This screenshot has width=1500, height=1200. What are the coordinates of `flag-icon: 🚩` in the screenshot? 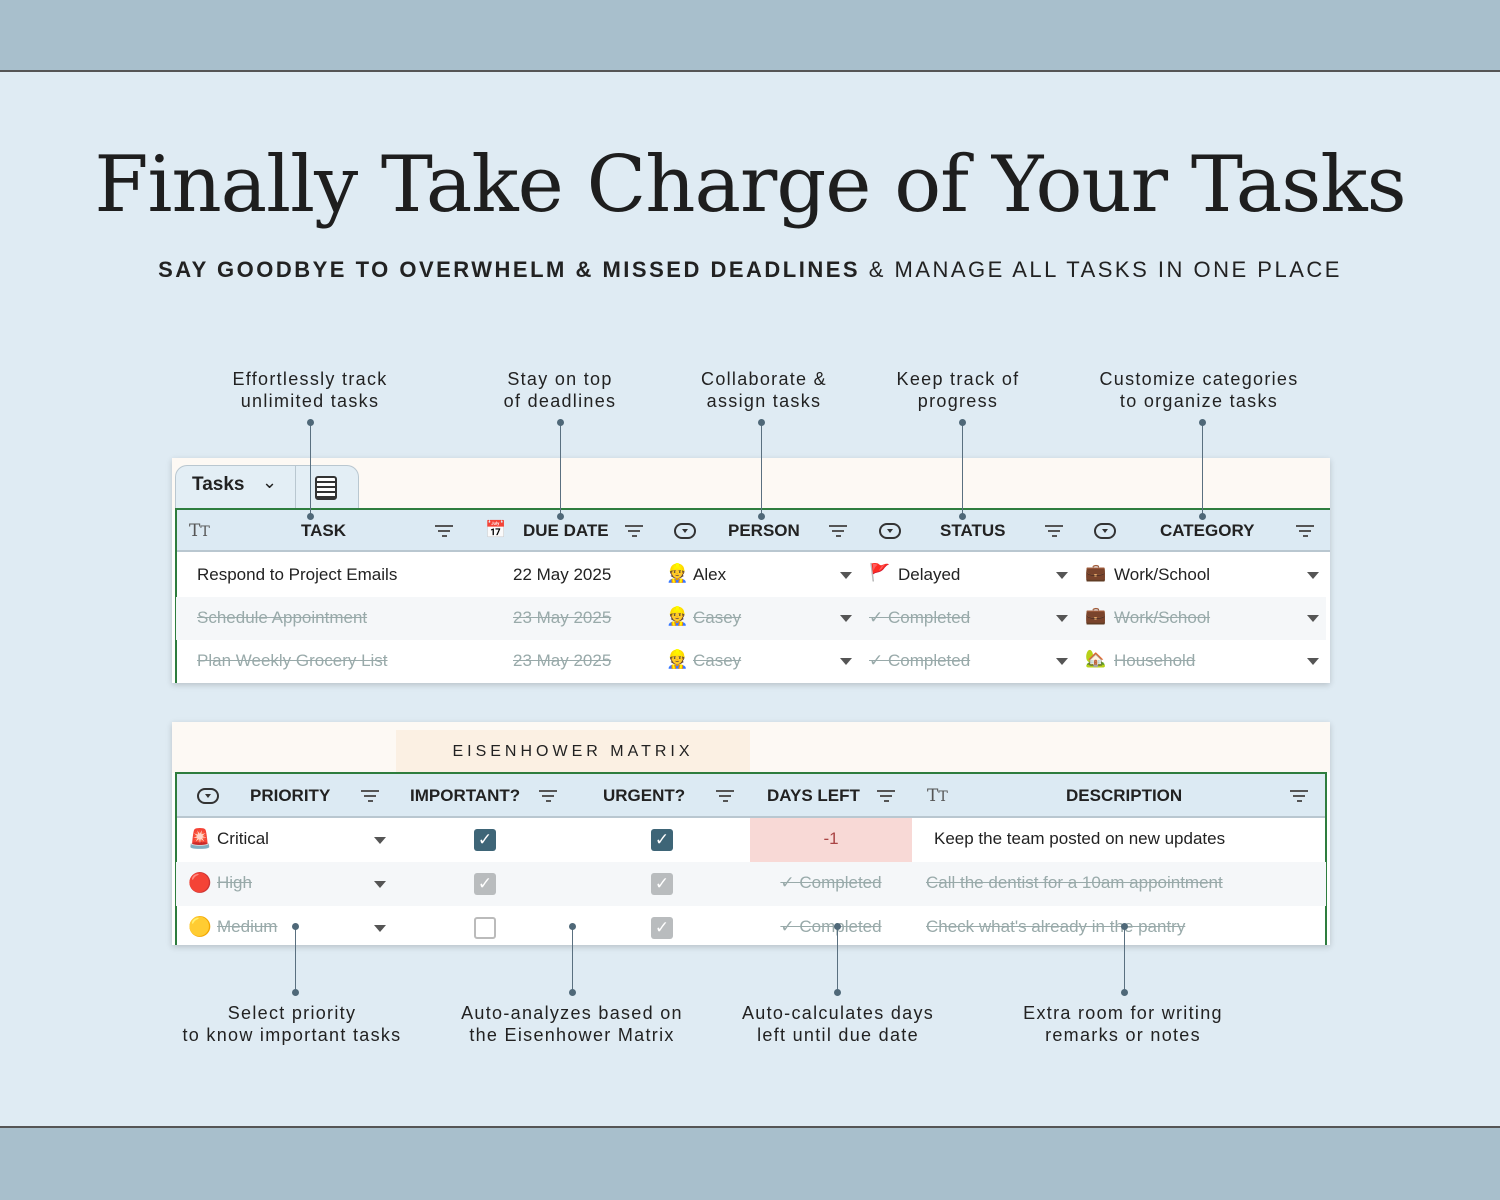 It's located at (880, 572).